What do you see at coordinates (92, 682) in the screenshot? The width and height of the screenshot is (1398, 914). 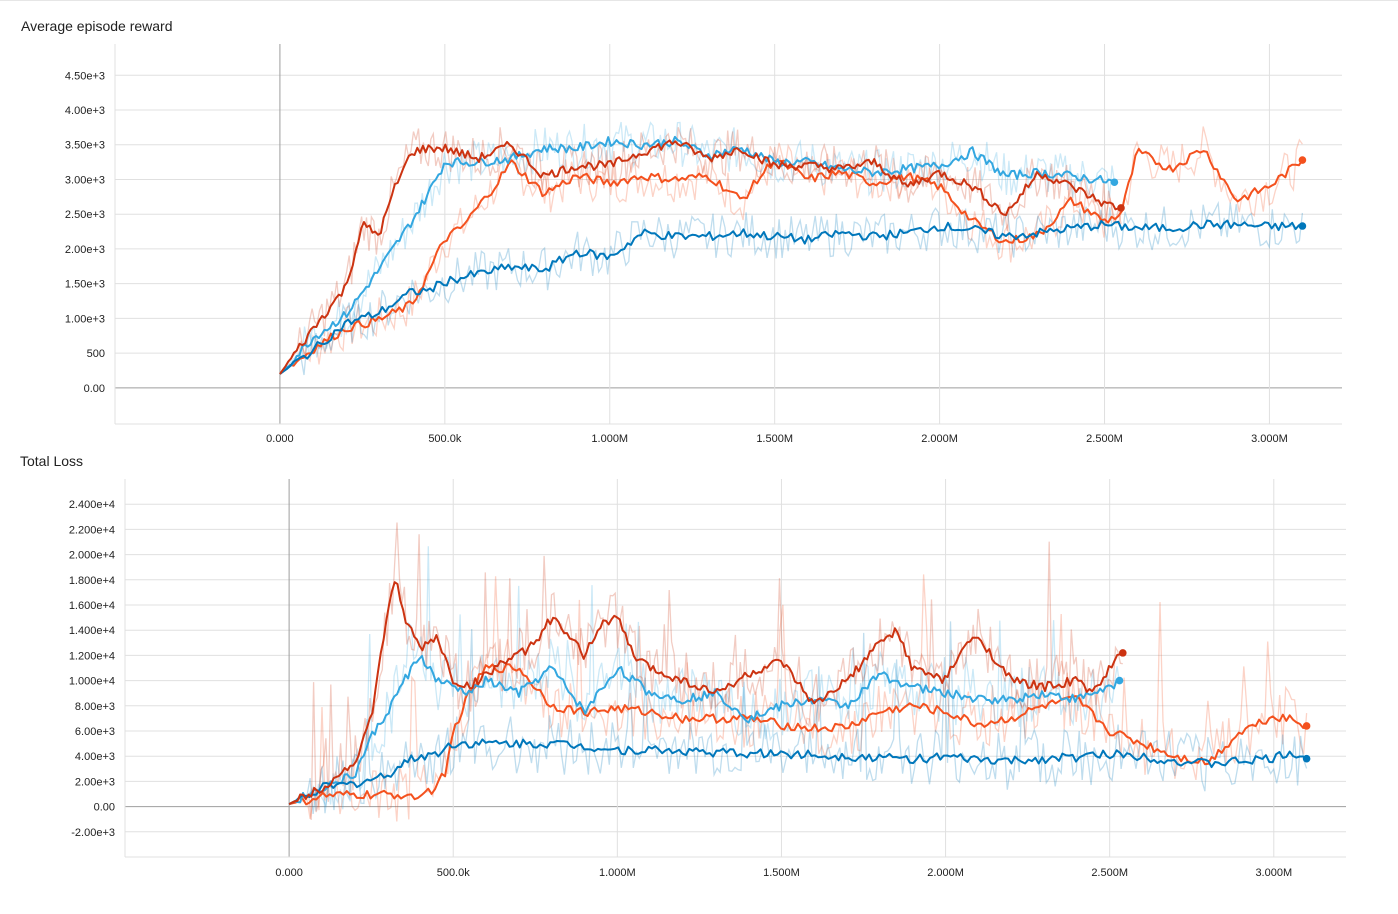 I see `y-tick-label: 1.000e+4` at bounding box center [92, 682].